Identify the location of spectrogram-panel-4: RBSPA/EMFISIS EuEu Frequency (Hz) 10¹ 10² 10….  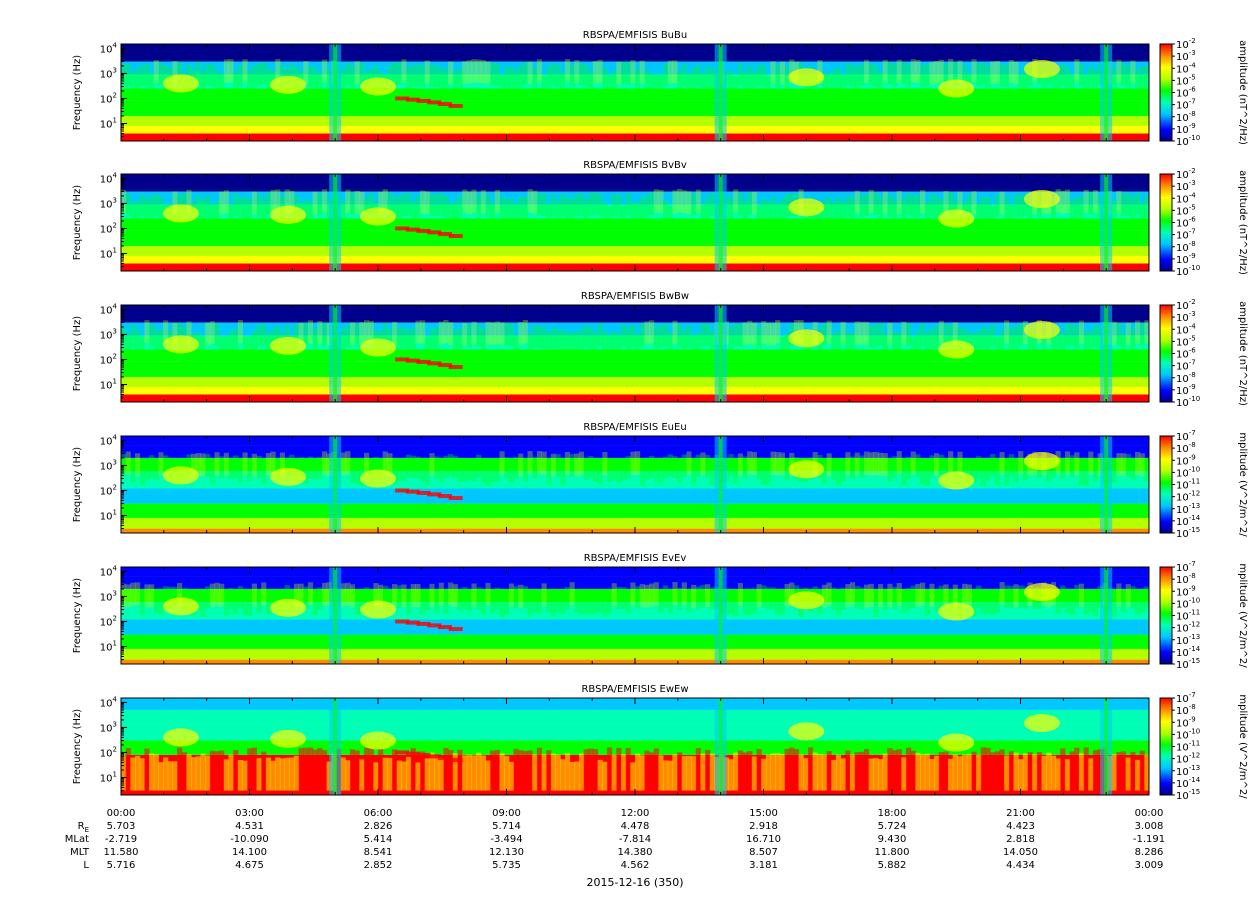
(660, 481).